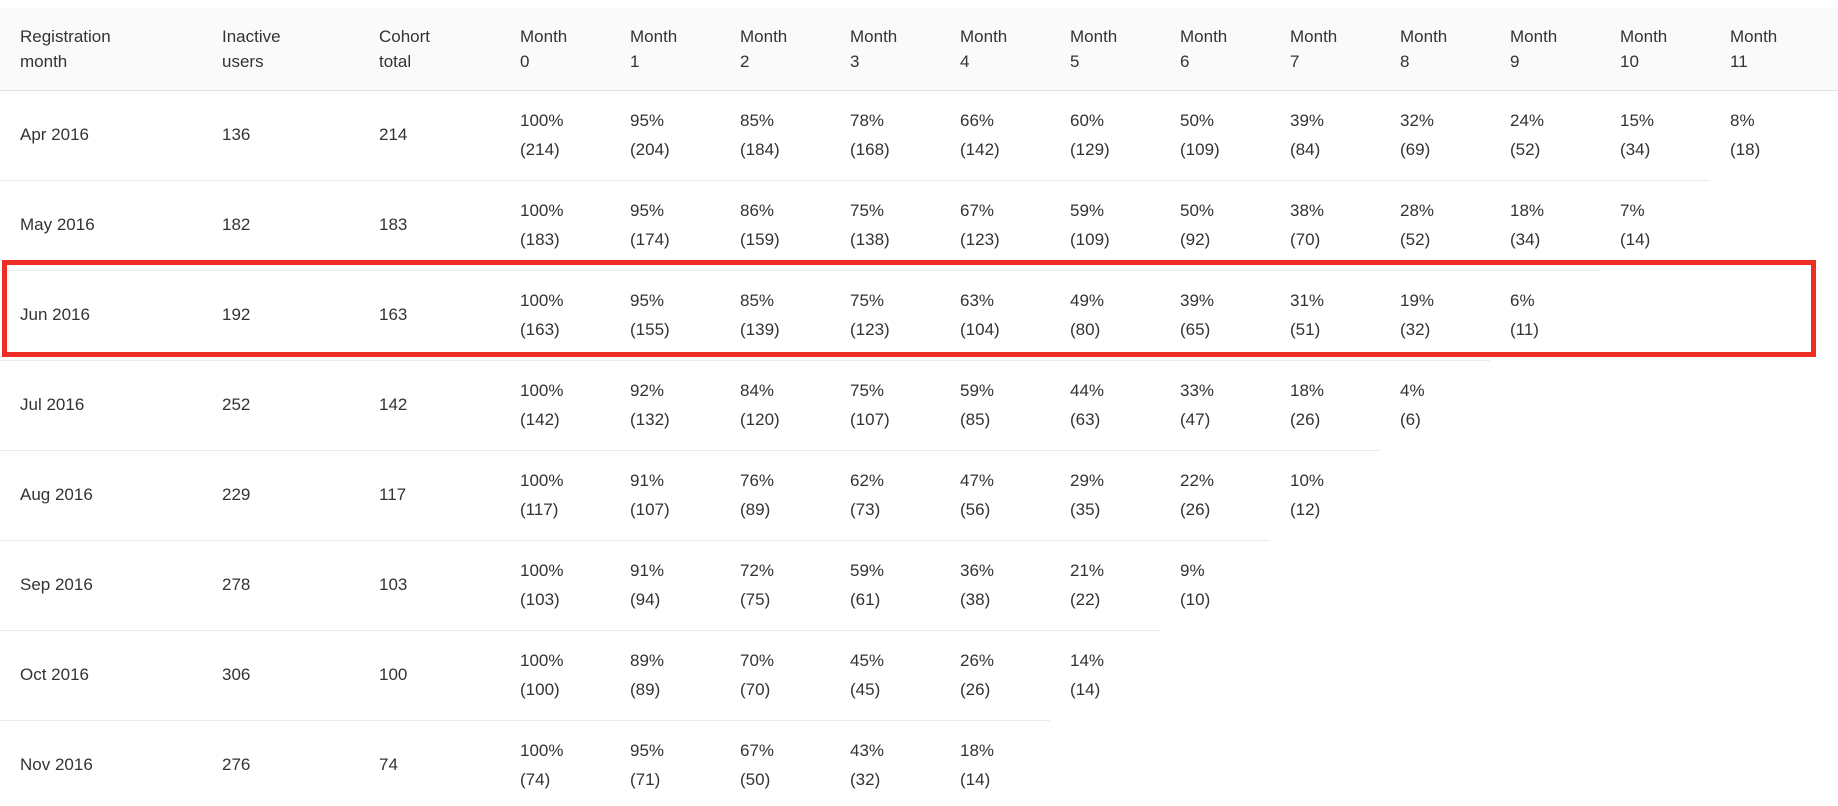 This screenshot has height=806, width=1838. What do you see at coordinates (429, 584) in the screenshot?
I see `cell-cohort-total: 103` at bounding box center [429, 584].